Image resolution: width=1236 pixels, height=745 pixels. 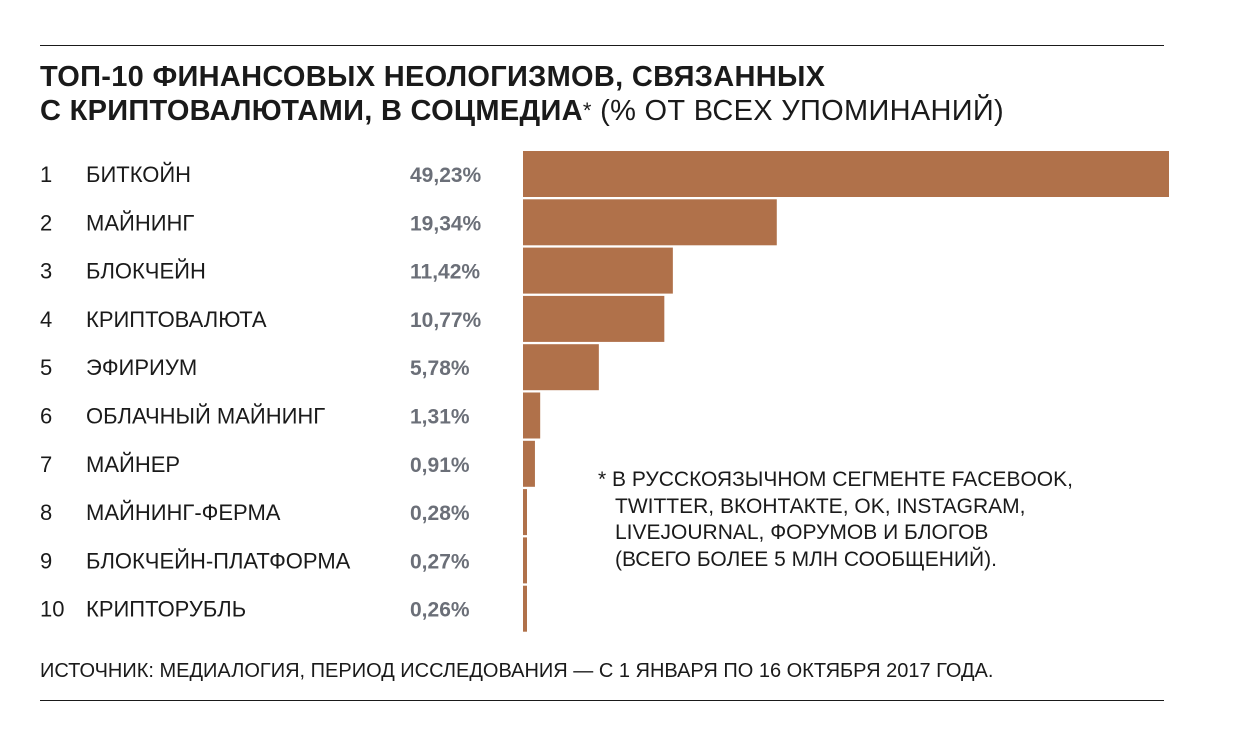 I want to click on value-label: 11,42%, so click(x=445, y=272).